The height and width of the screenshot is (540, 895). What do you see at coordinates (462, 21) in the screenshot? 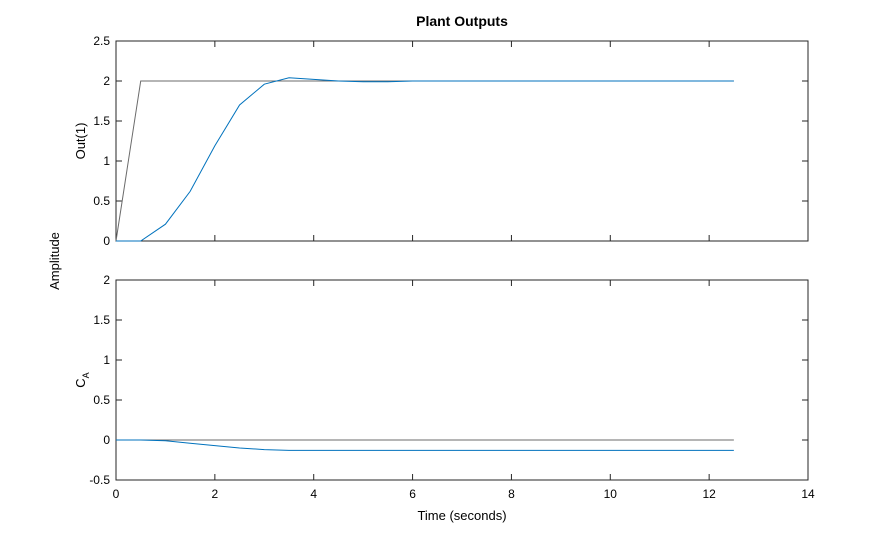
I see `figure-title: Plant Outputs` at bounding box center [462, 21].